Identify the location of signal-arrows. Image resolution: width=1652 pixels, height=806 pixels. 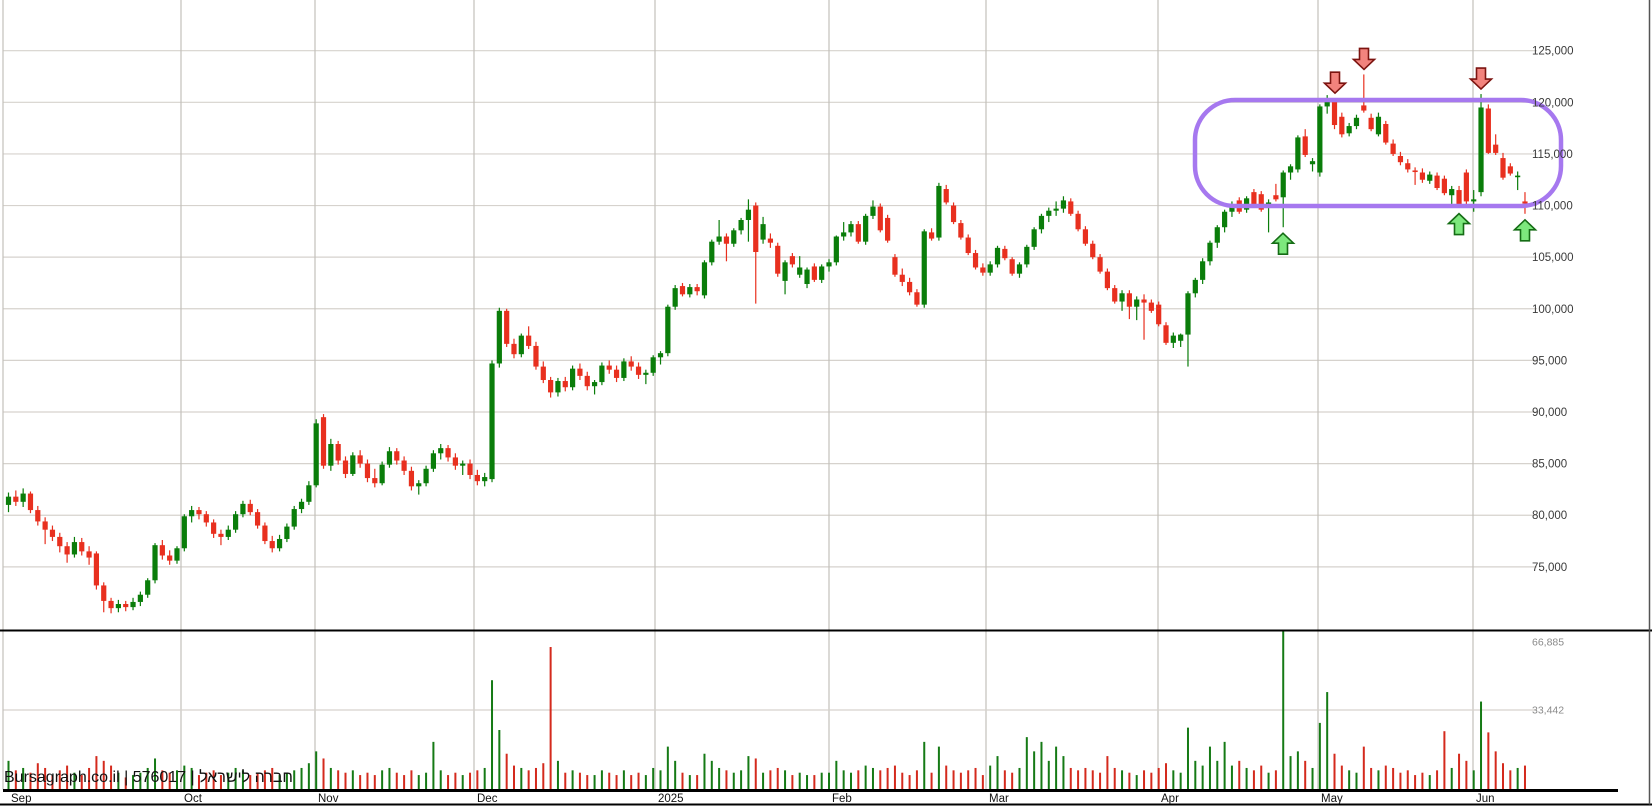
(1404, 151).